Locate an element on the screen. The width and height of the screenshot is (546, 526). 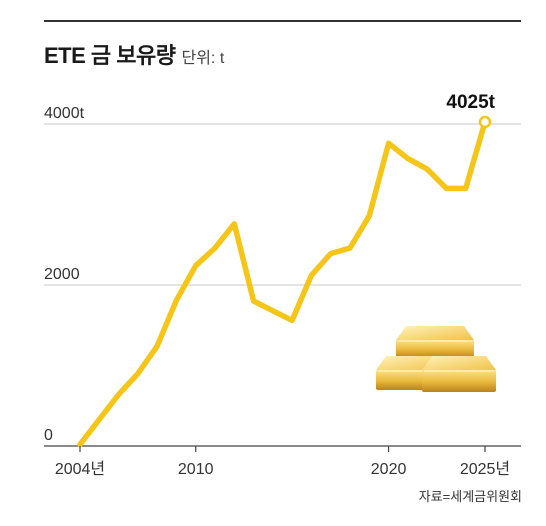
chart-title: ETE 금 보유량 is located at coordinates (110, 55).